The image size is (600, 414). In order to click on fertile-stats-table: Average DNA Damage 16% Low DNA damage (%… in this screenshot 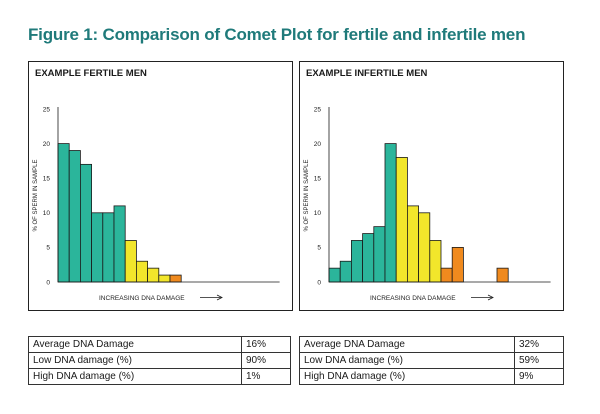, I will do `click(159, 360)`.